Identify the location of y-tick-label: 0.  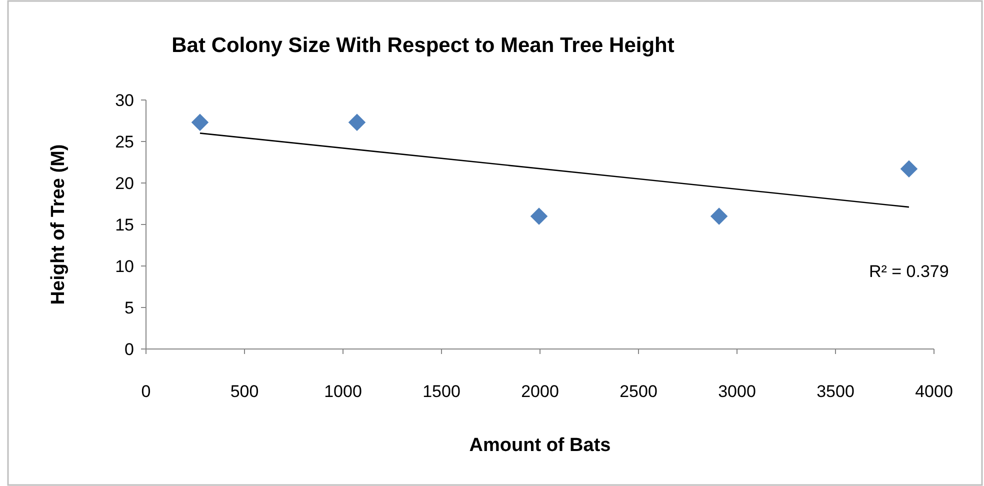
(129, 349).